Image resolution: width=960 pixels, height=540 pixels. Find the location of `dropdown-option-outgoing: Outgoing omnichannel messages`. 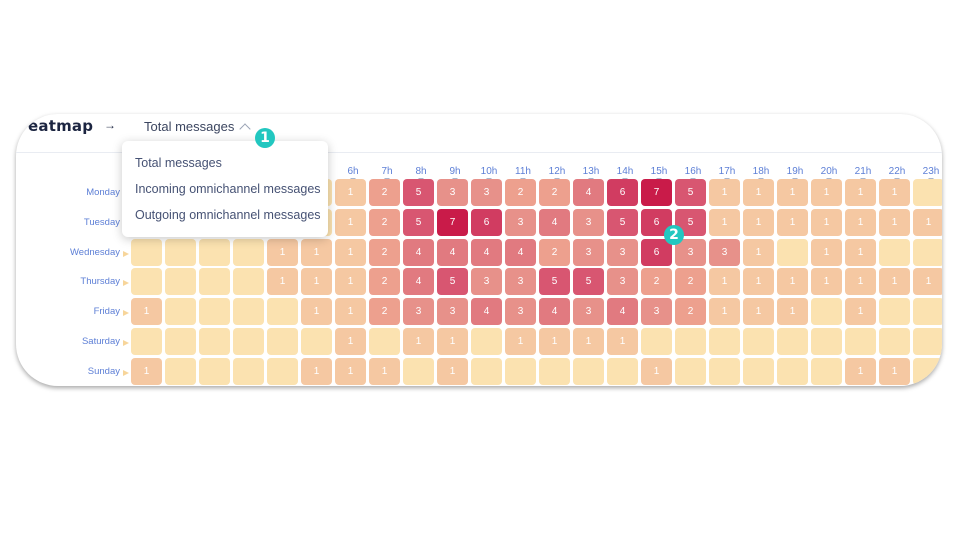

dropdown-option-outgoing: Outgoing omnichannel messages is located at coordinates (228, 215).